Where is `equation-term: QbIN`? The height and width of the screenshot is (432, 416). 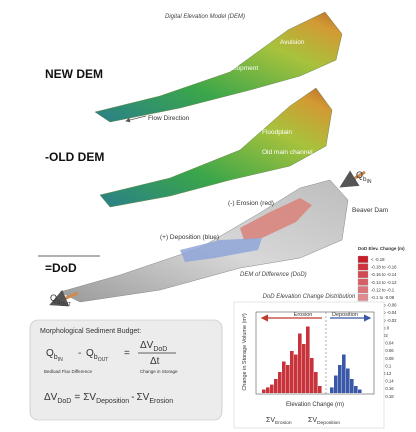
equation-term: QbIN is located at coordinates (54, 355).